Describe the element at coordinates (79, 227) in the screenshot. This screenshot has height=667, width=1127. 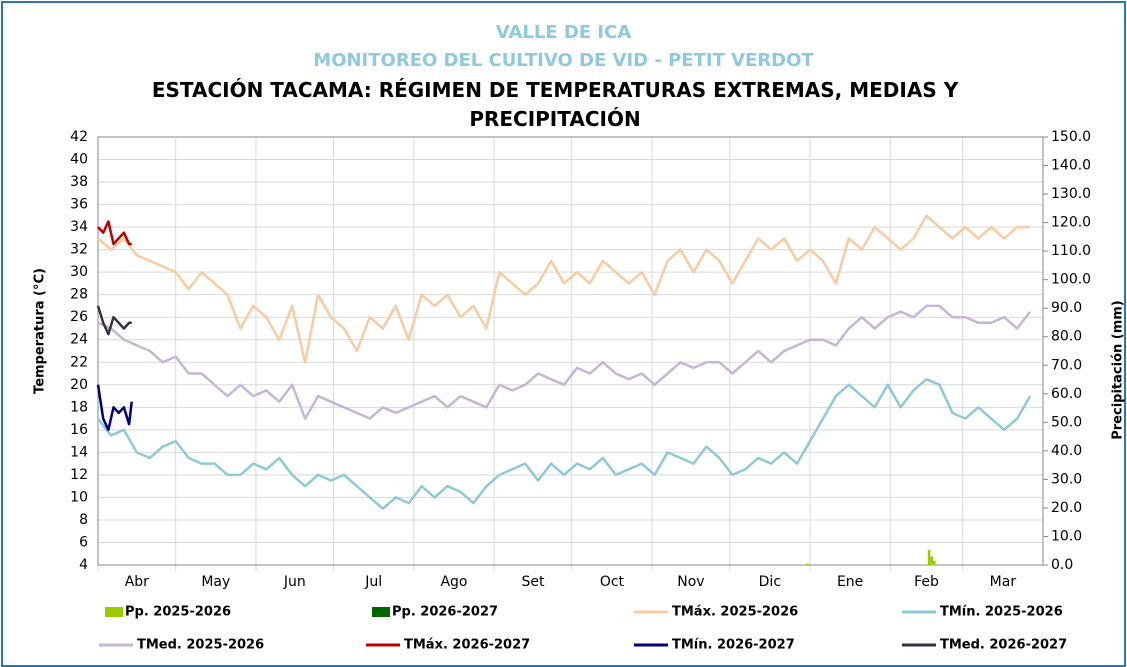
I see `y-tick-label: 34` at that location.